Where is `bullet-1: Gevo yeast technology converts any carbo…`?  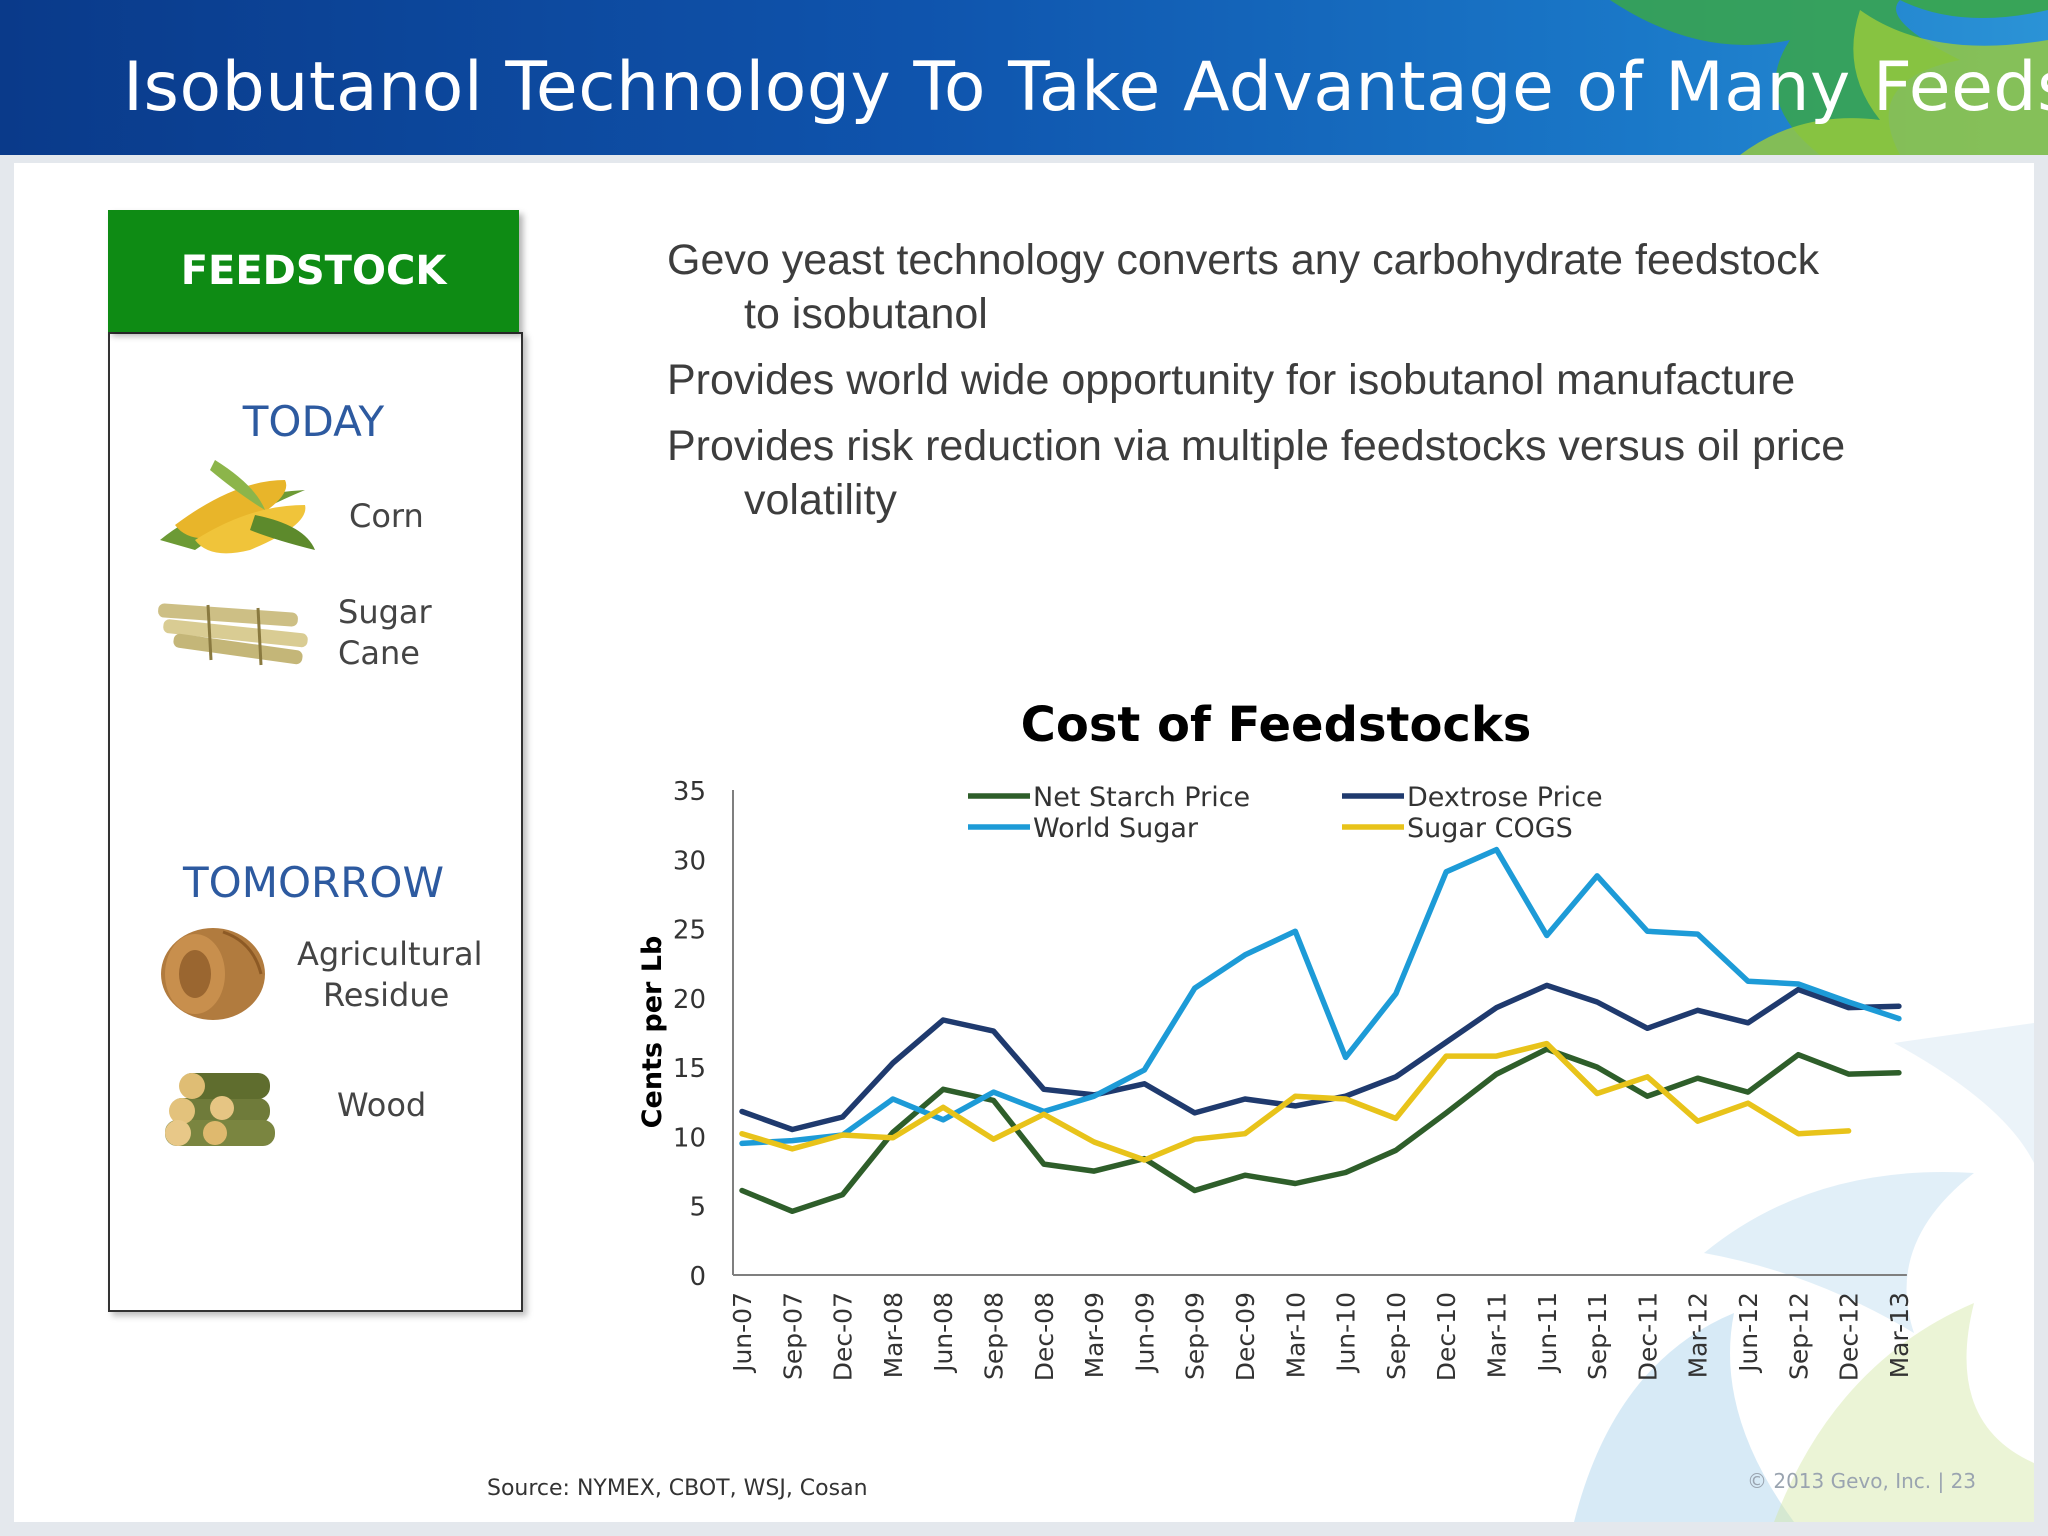
bullet-1: Gevo yeast technology converts any carbo… is located at coordinates (1243, 287).